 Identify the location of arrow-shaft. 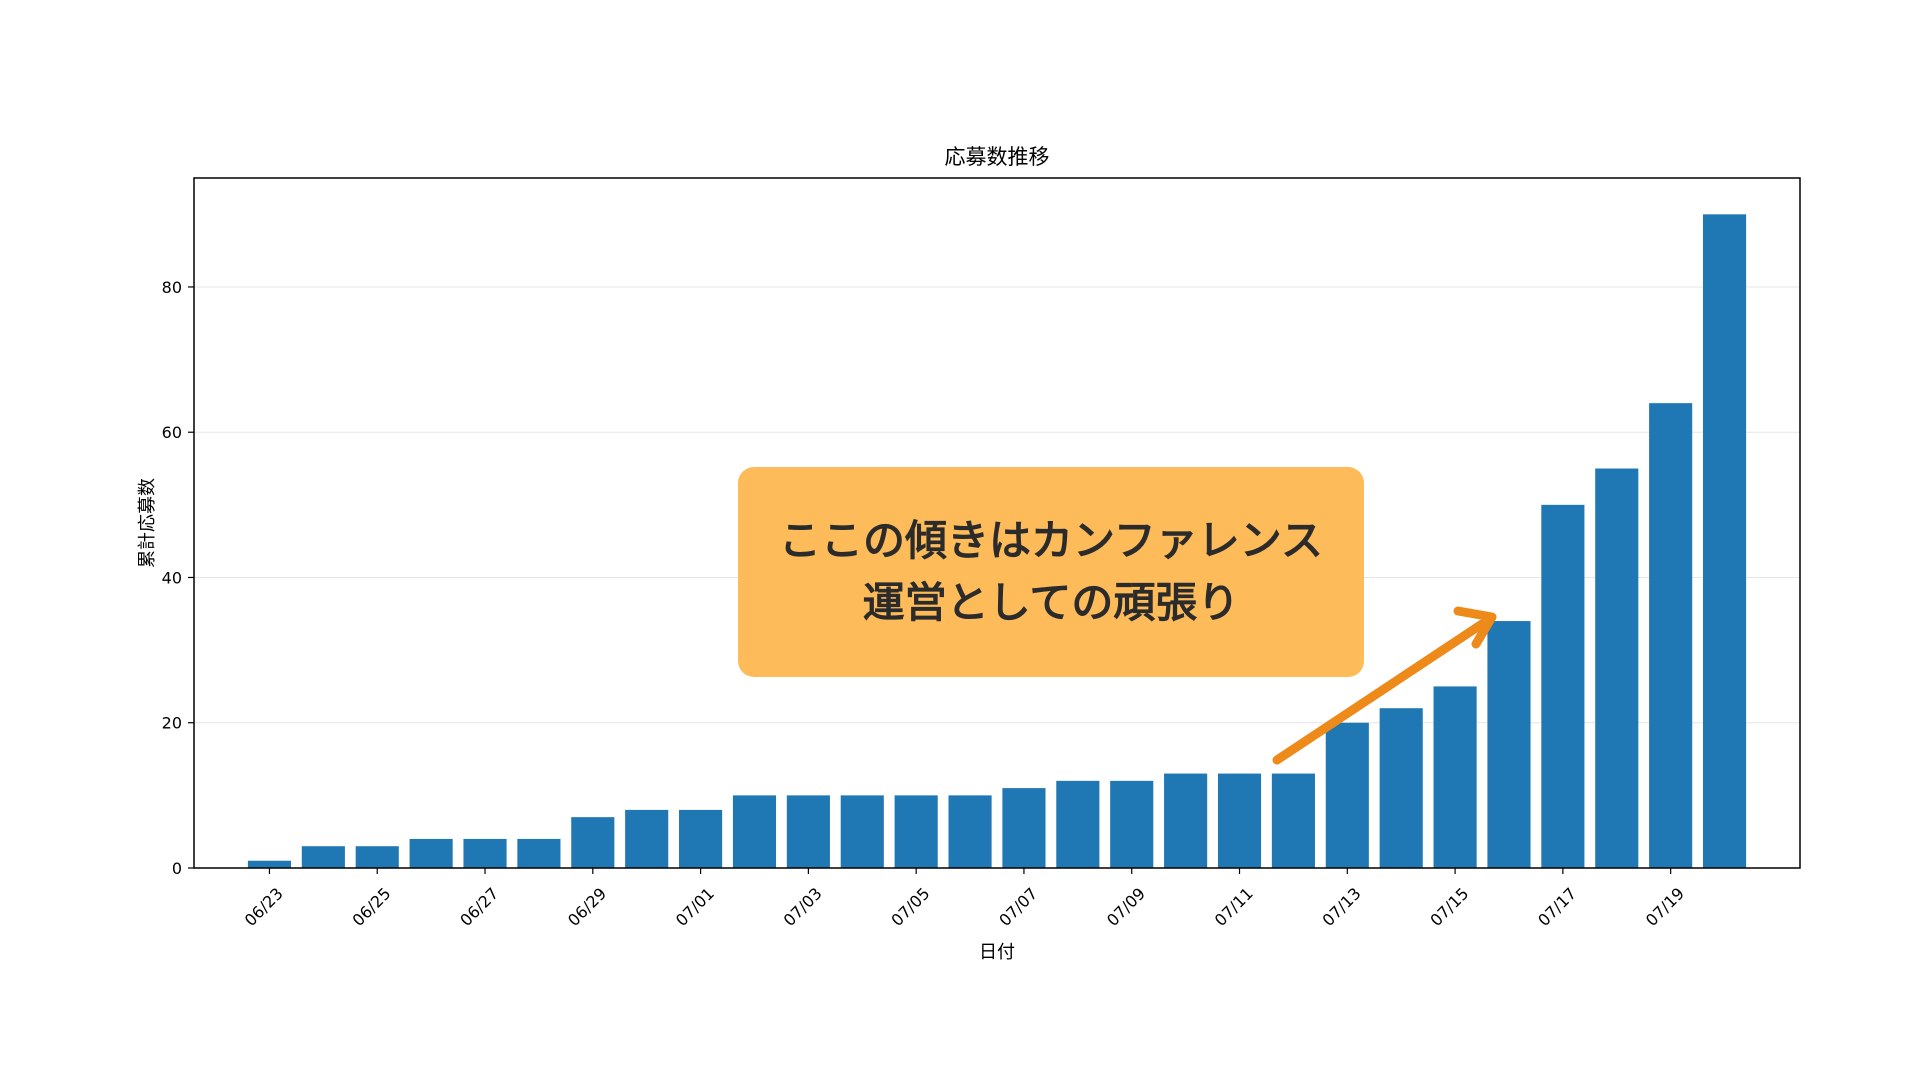
(1379, 692).